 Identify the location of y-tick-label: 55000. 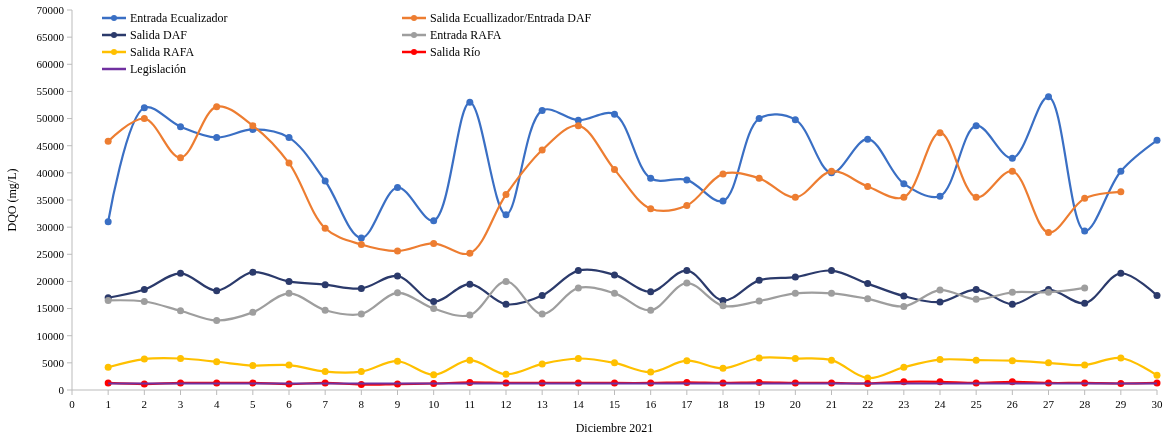
(50, 91).